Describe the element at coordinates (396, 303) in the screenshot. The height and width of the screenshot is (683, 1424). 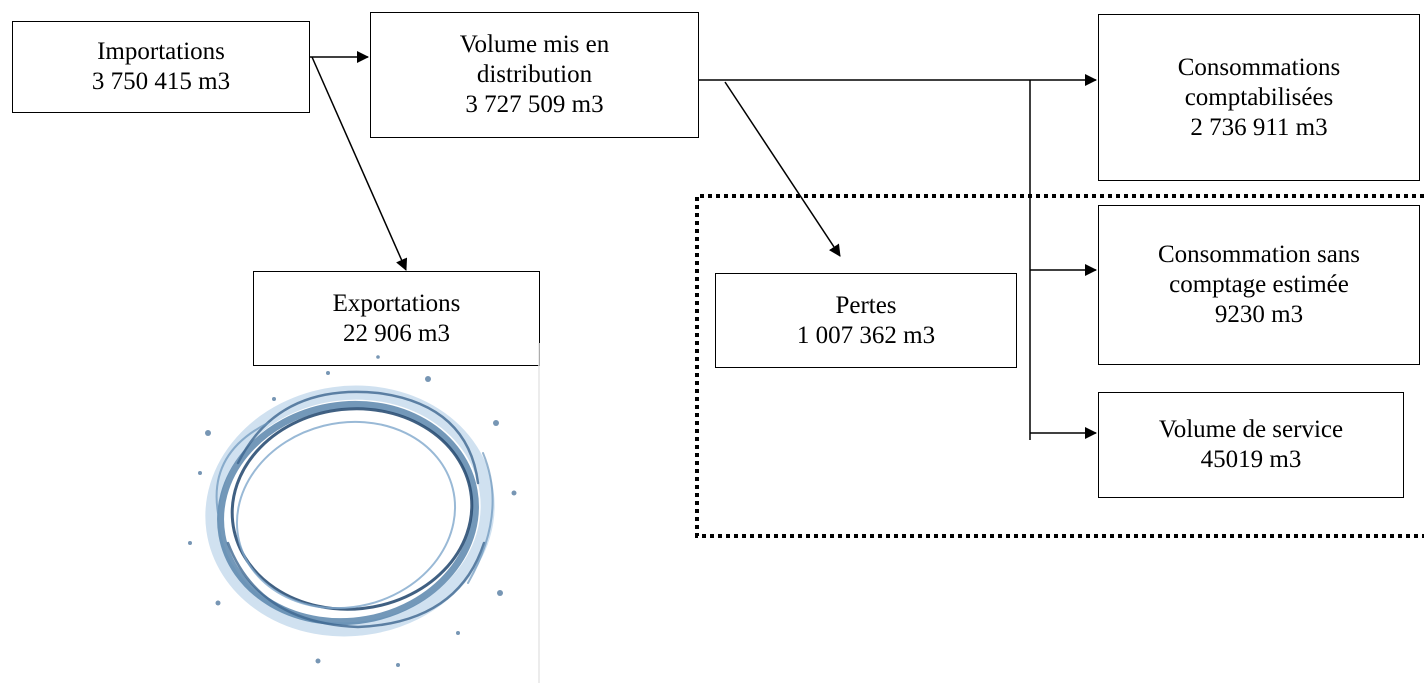
I see `exportations-label: Exportations` at that location.